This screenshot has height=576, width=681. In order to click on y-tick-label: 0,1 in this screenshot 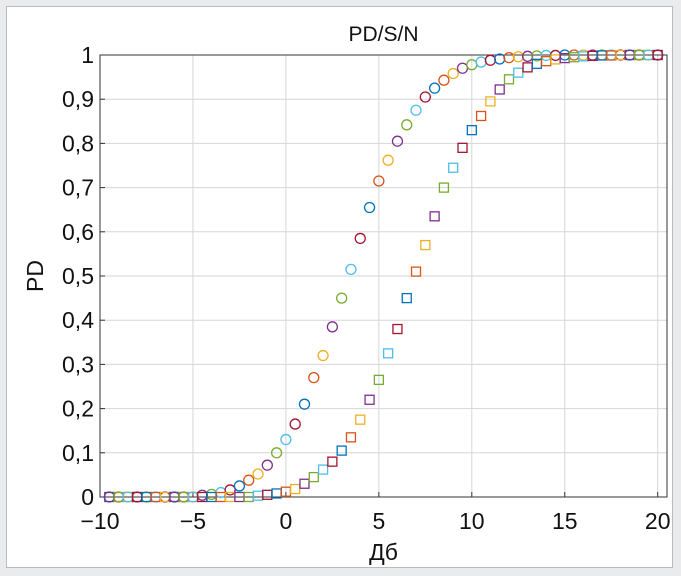, I will do `click(78, 453)`.